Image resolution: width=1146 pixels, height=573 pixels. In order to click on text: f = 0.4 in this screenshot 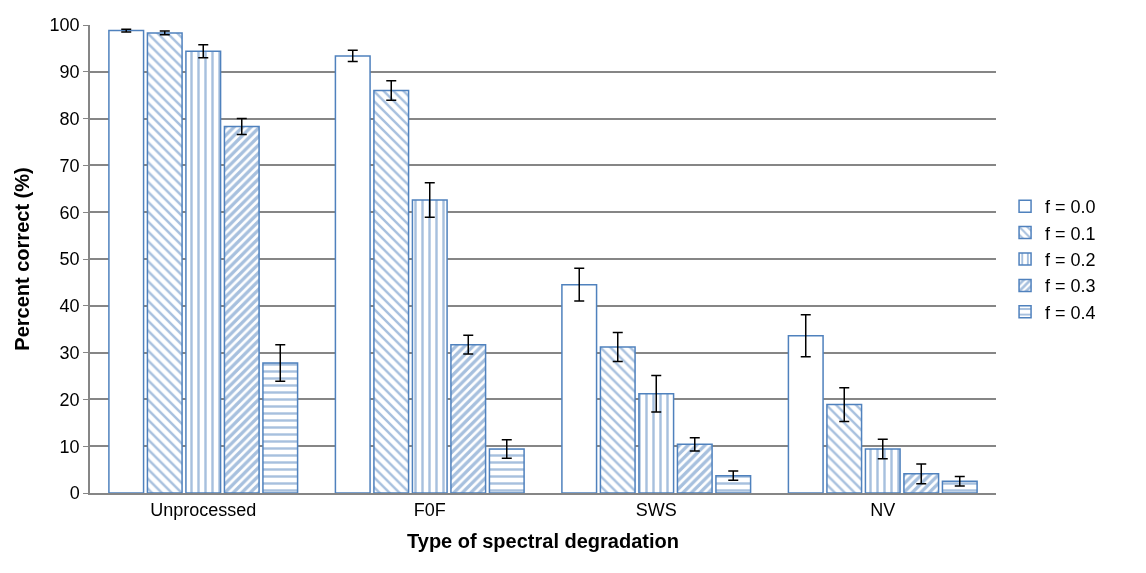, I will do `click(1070, 312)`.